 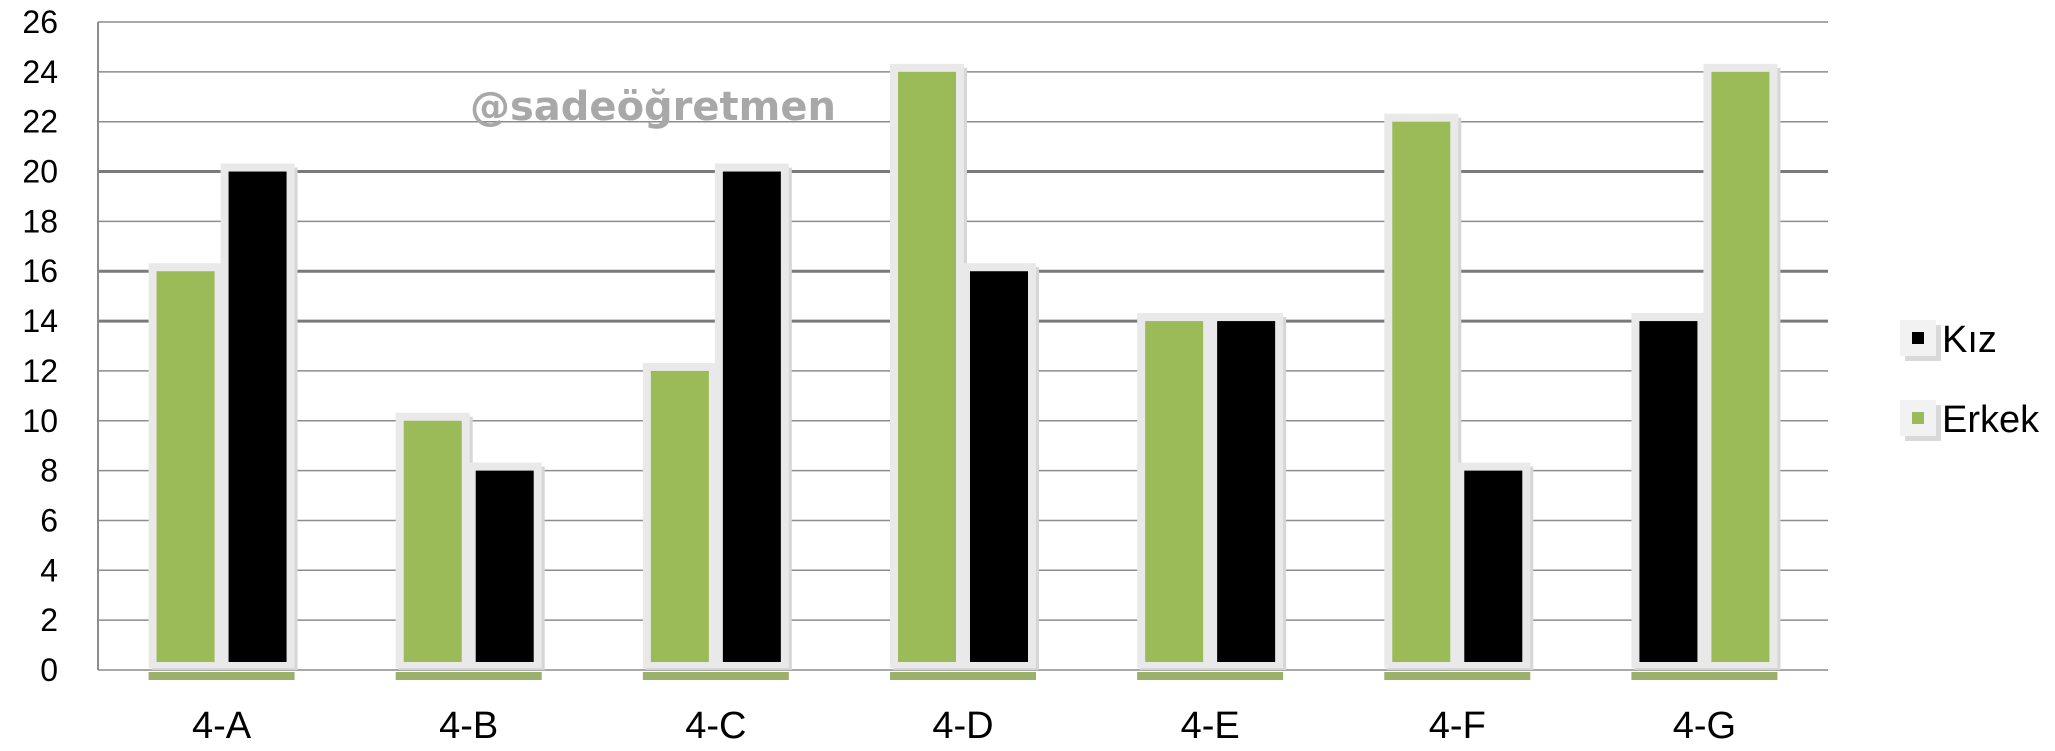 I want to click on x-category-label: 4-D, so click(x=962, y=726).